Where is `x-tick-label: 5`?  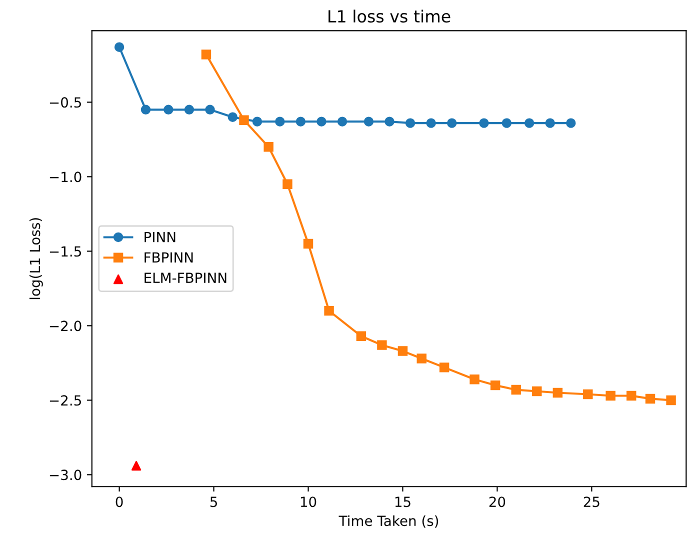
x-tick-label: 5 is located at coordinates (213, 502).